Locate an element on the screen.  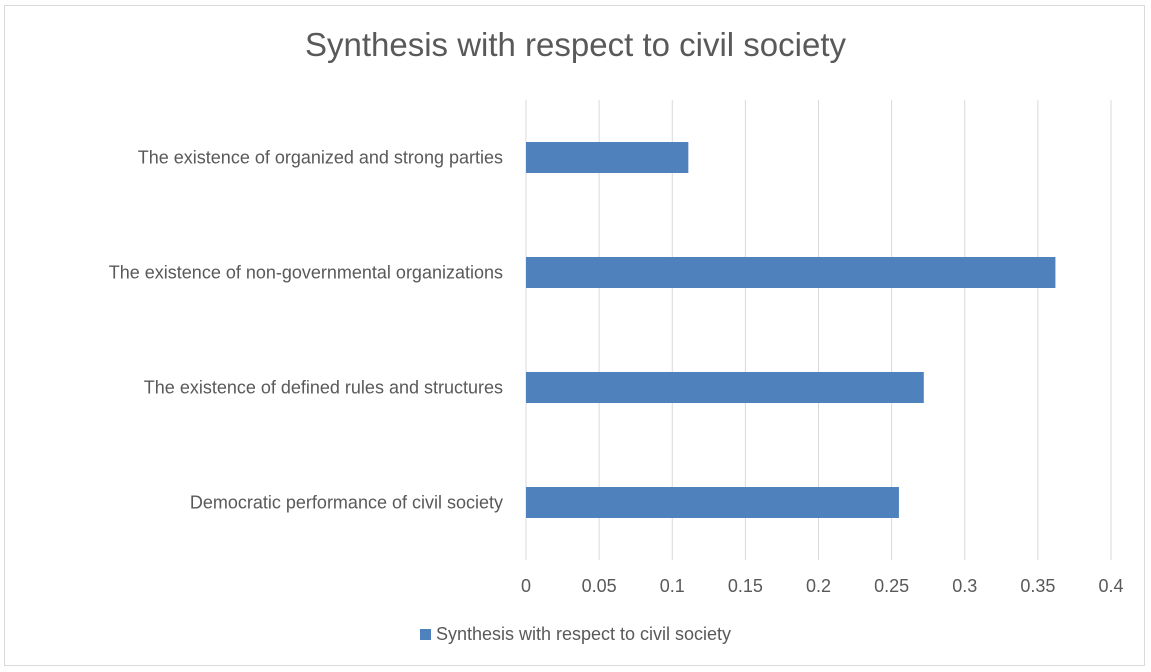
x-tick-label: 0.4 is located at coordinates (1110, 586).